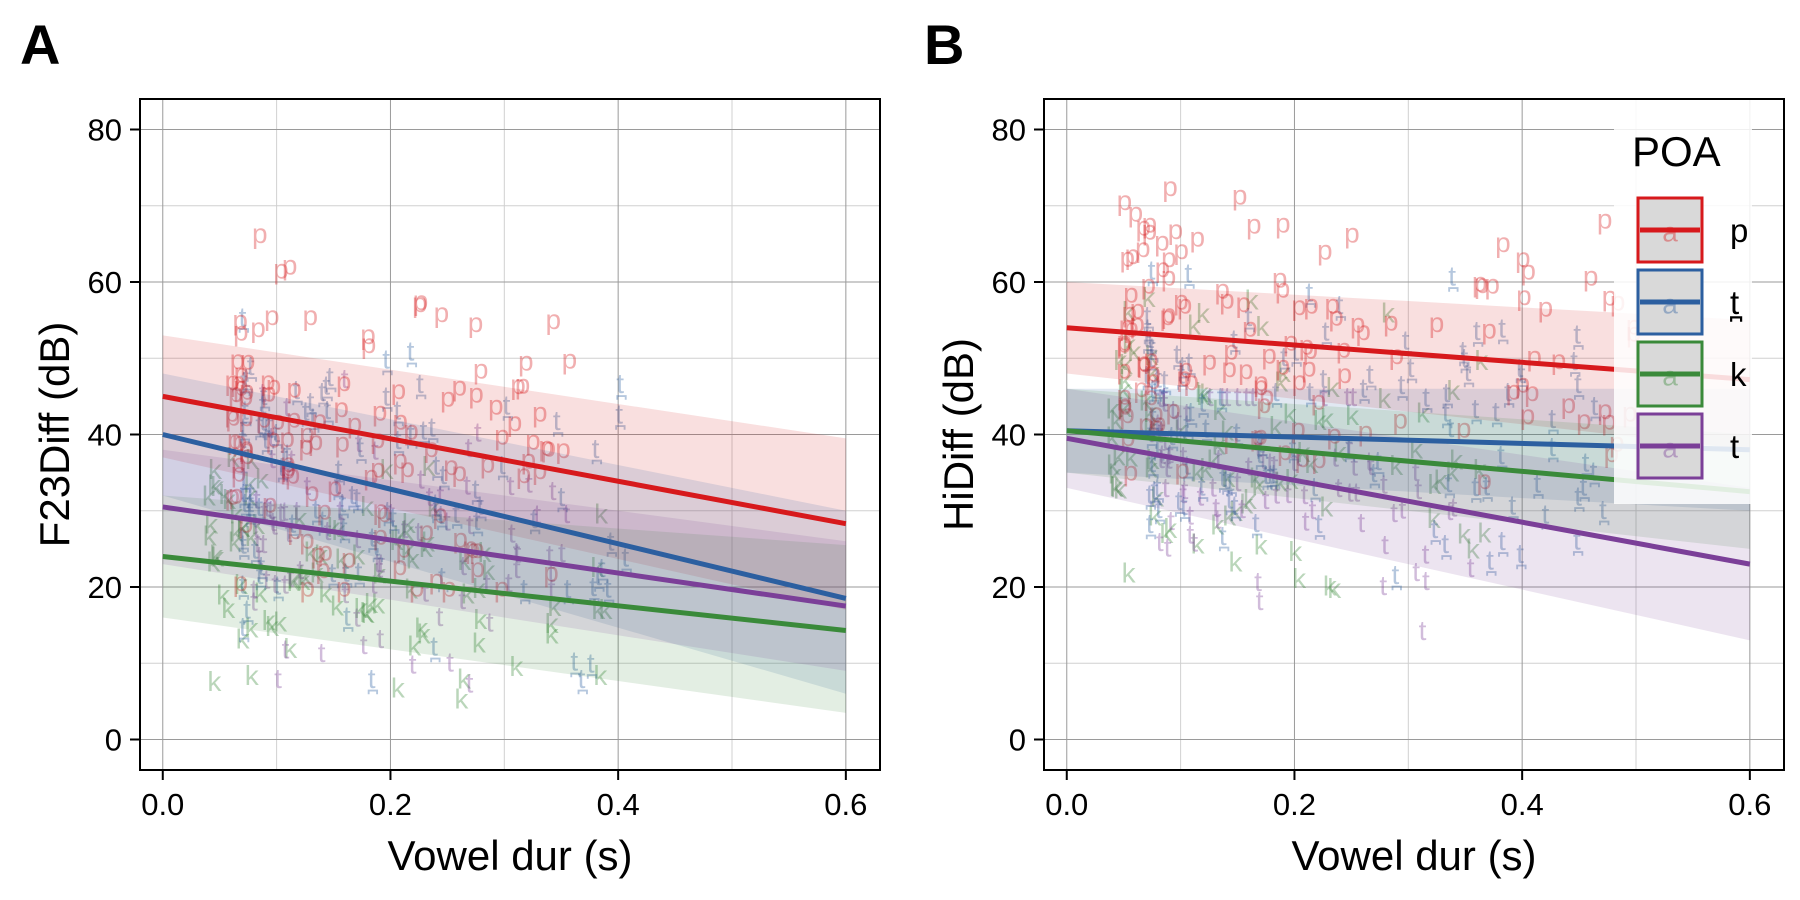 The width and height of the screenshot is (1800, 900). Describe the element at coordinates (390, 804) in the screenshot. I see `x-tick-label: 0.2` at that location.